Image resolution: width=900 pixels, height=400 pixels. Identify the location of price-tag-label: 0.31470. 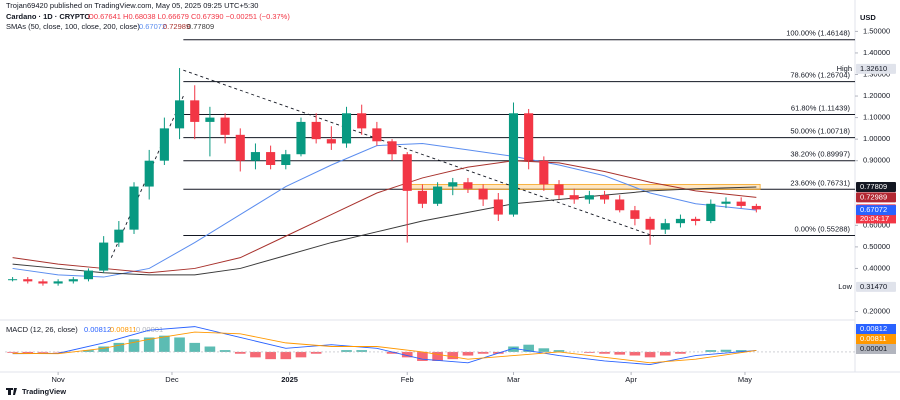
(873, 286).